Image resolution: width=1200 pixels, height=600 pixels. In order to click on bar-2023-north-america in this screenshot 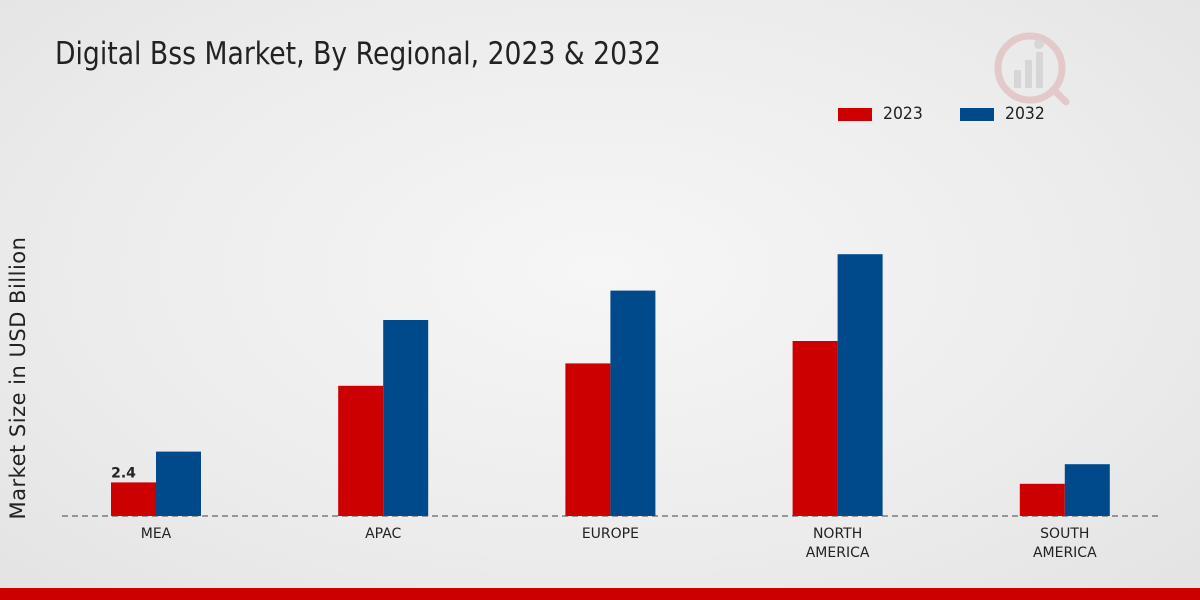, I will do `click(815, 428)`.